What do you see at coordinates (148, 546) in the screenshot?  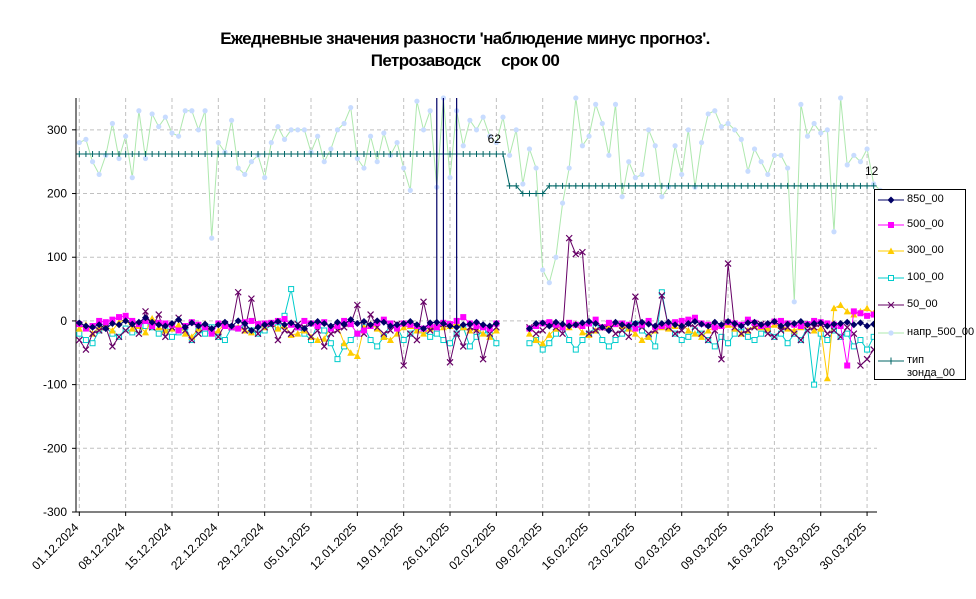 I see `x-tick-label: 15.12.2024` at bounding box center [148, 546].